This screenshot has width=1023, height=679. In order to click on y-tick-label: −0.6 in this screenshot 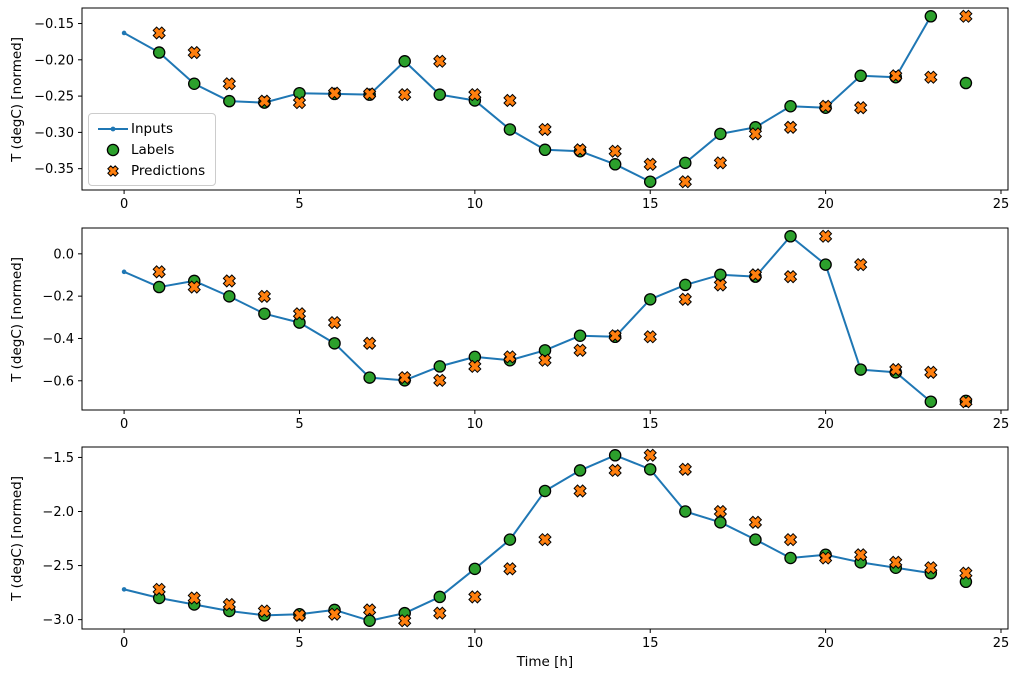, I will do `click(58, 381)`.